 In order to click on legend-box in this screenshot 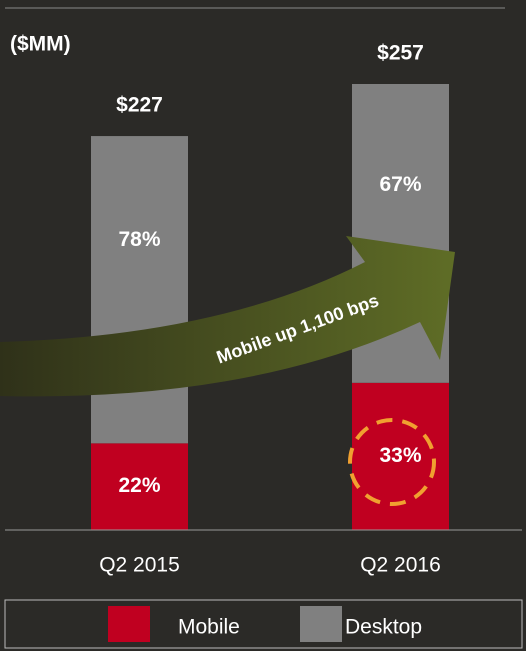, I will do `click(263, 624)`.